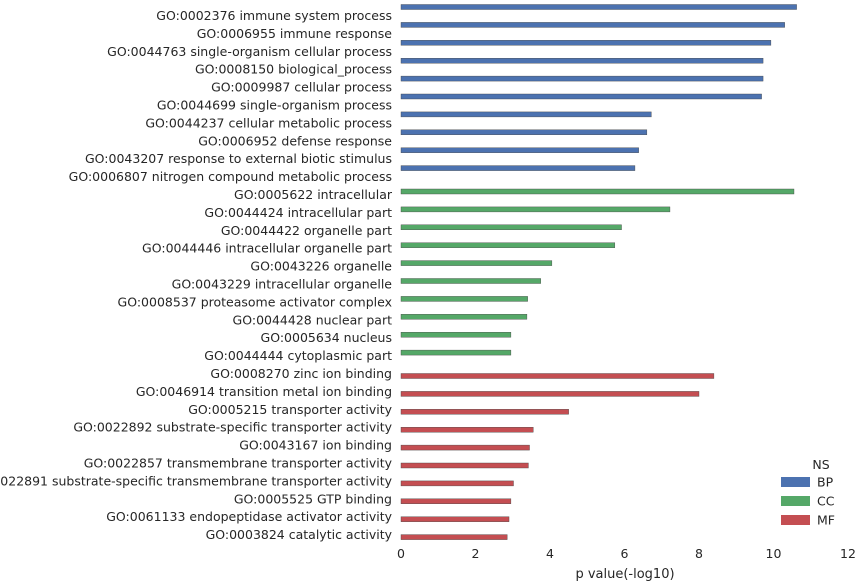 The height and width of the screenshot is (587, 862). I want to click on category-label: GO:0043226 organelle, so click(321, 266).